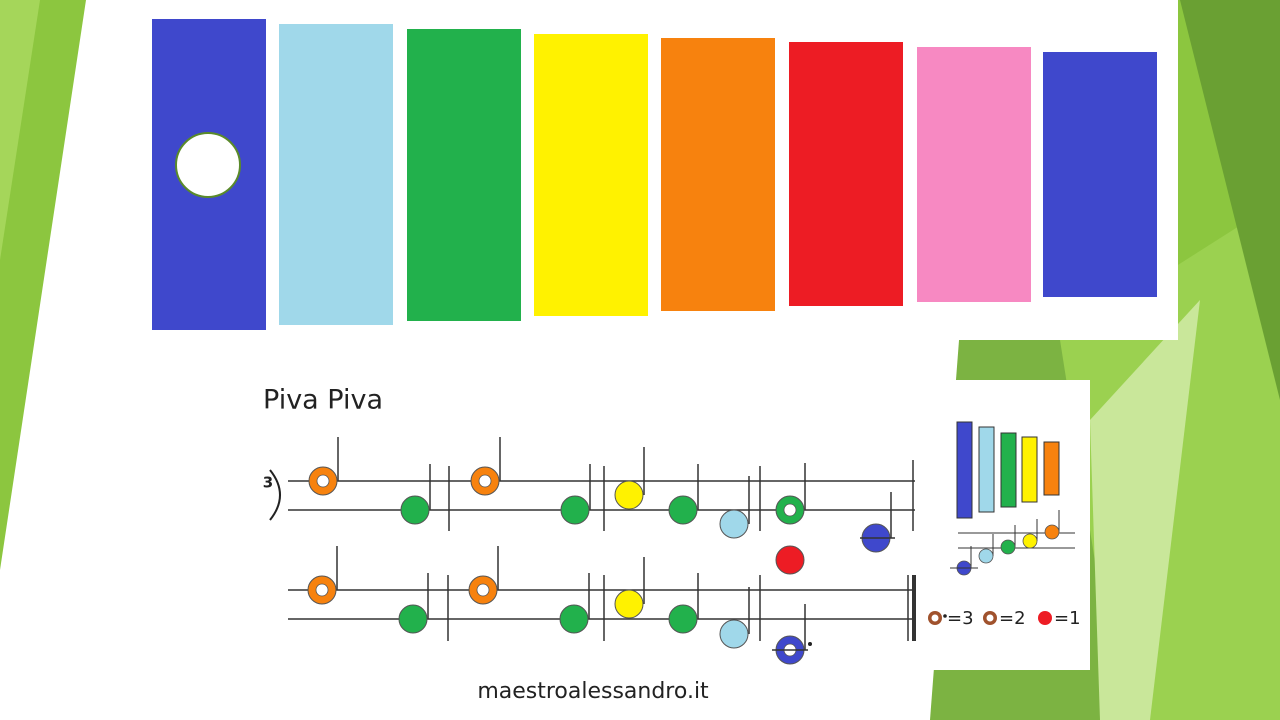  I want to click on active-key-marker, so click(208, 165).